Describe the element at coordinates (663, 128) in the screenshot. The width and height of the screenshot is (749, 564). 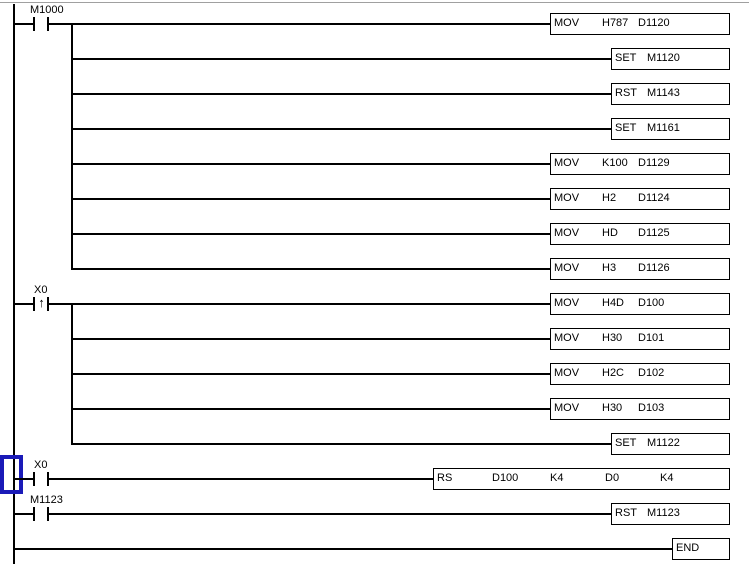
I see `operand: M1161` at that location.